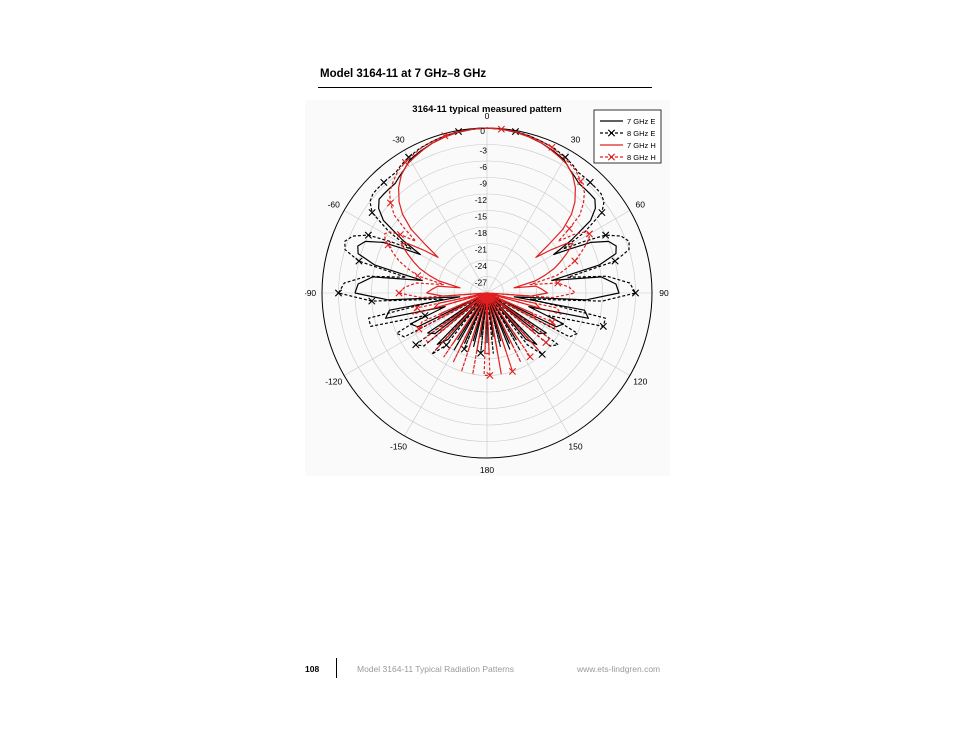 This screenshot has width=954, height=738. Describe the element at coordinates (481, 233) in the screenshot. I see `radial-tick-label: -18` at that location.